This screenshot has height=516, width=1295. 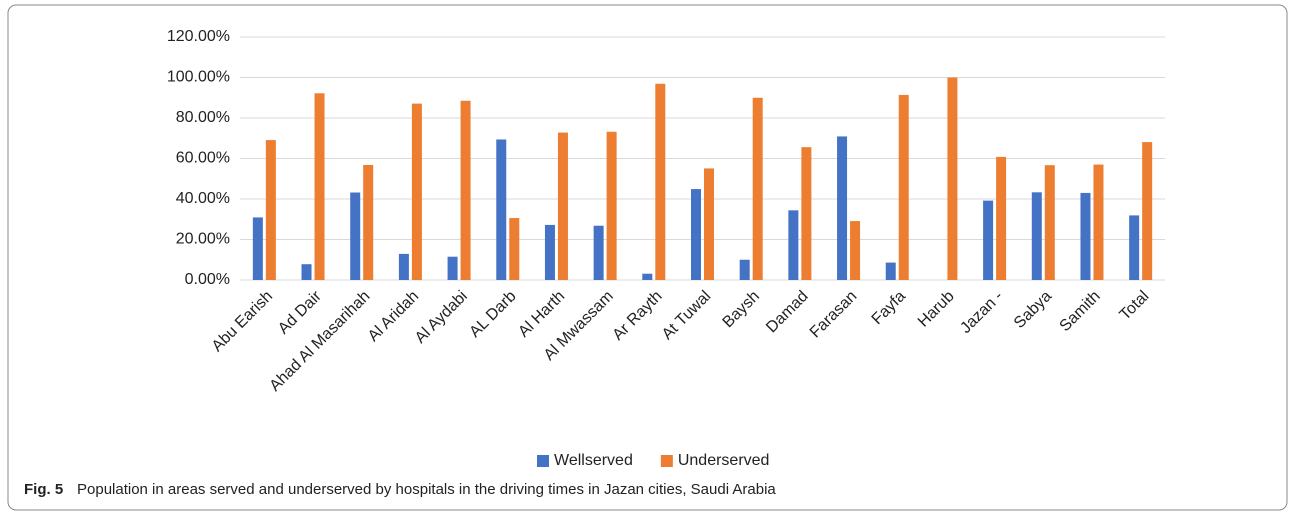 What do you see at coordinates (936, 309) in the screenshot?
I see `x-tick-label: Harub` at bounding box center [936, 309].